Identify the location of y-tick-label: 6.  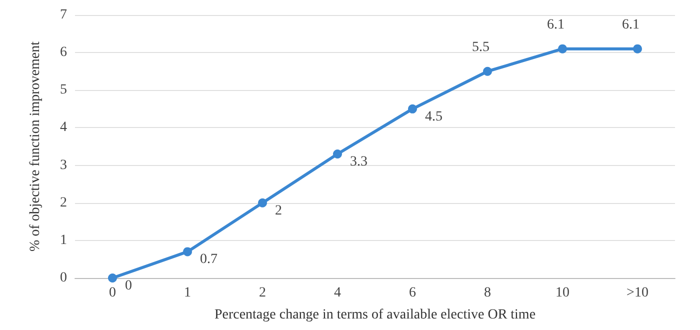
(63, 52).